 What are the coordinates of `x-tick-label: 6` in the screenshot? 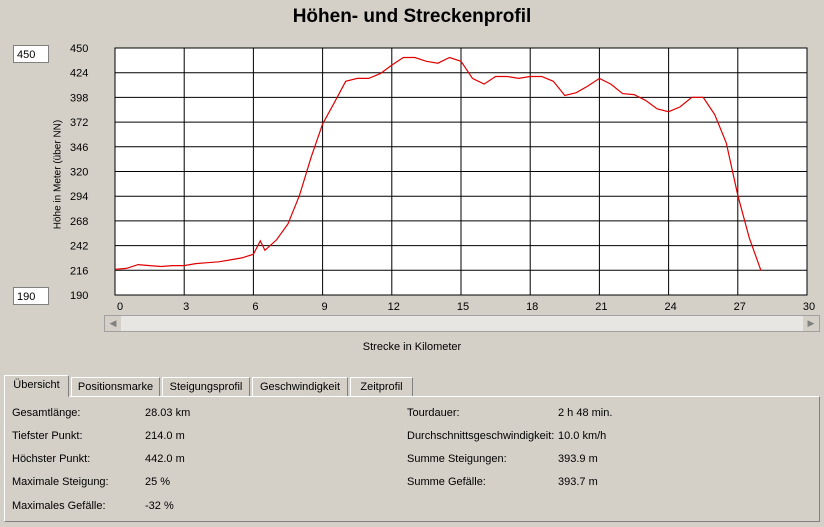 It's located at (255, 307).